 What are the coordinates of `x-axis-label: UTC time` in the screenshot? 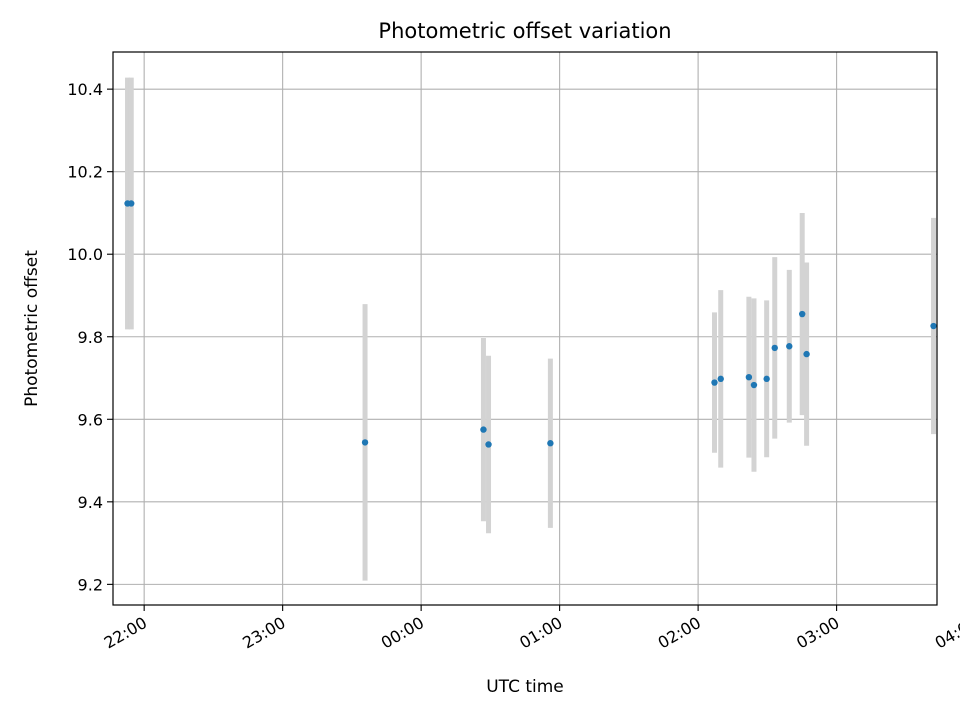 It's located at (525, 687).